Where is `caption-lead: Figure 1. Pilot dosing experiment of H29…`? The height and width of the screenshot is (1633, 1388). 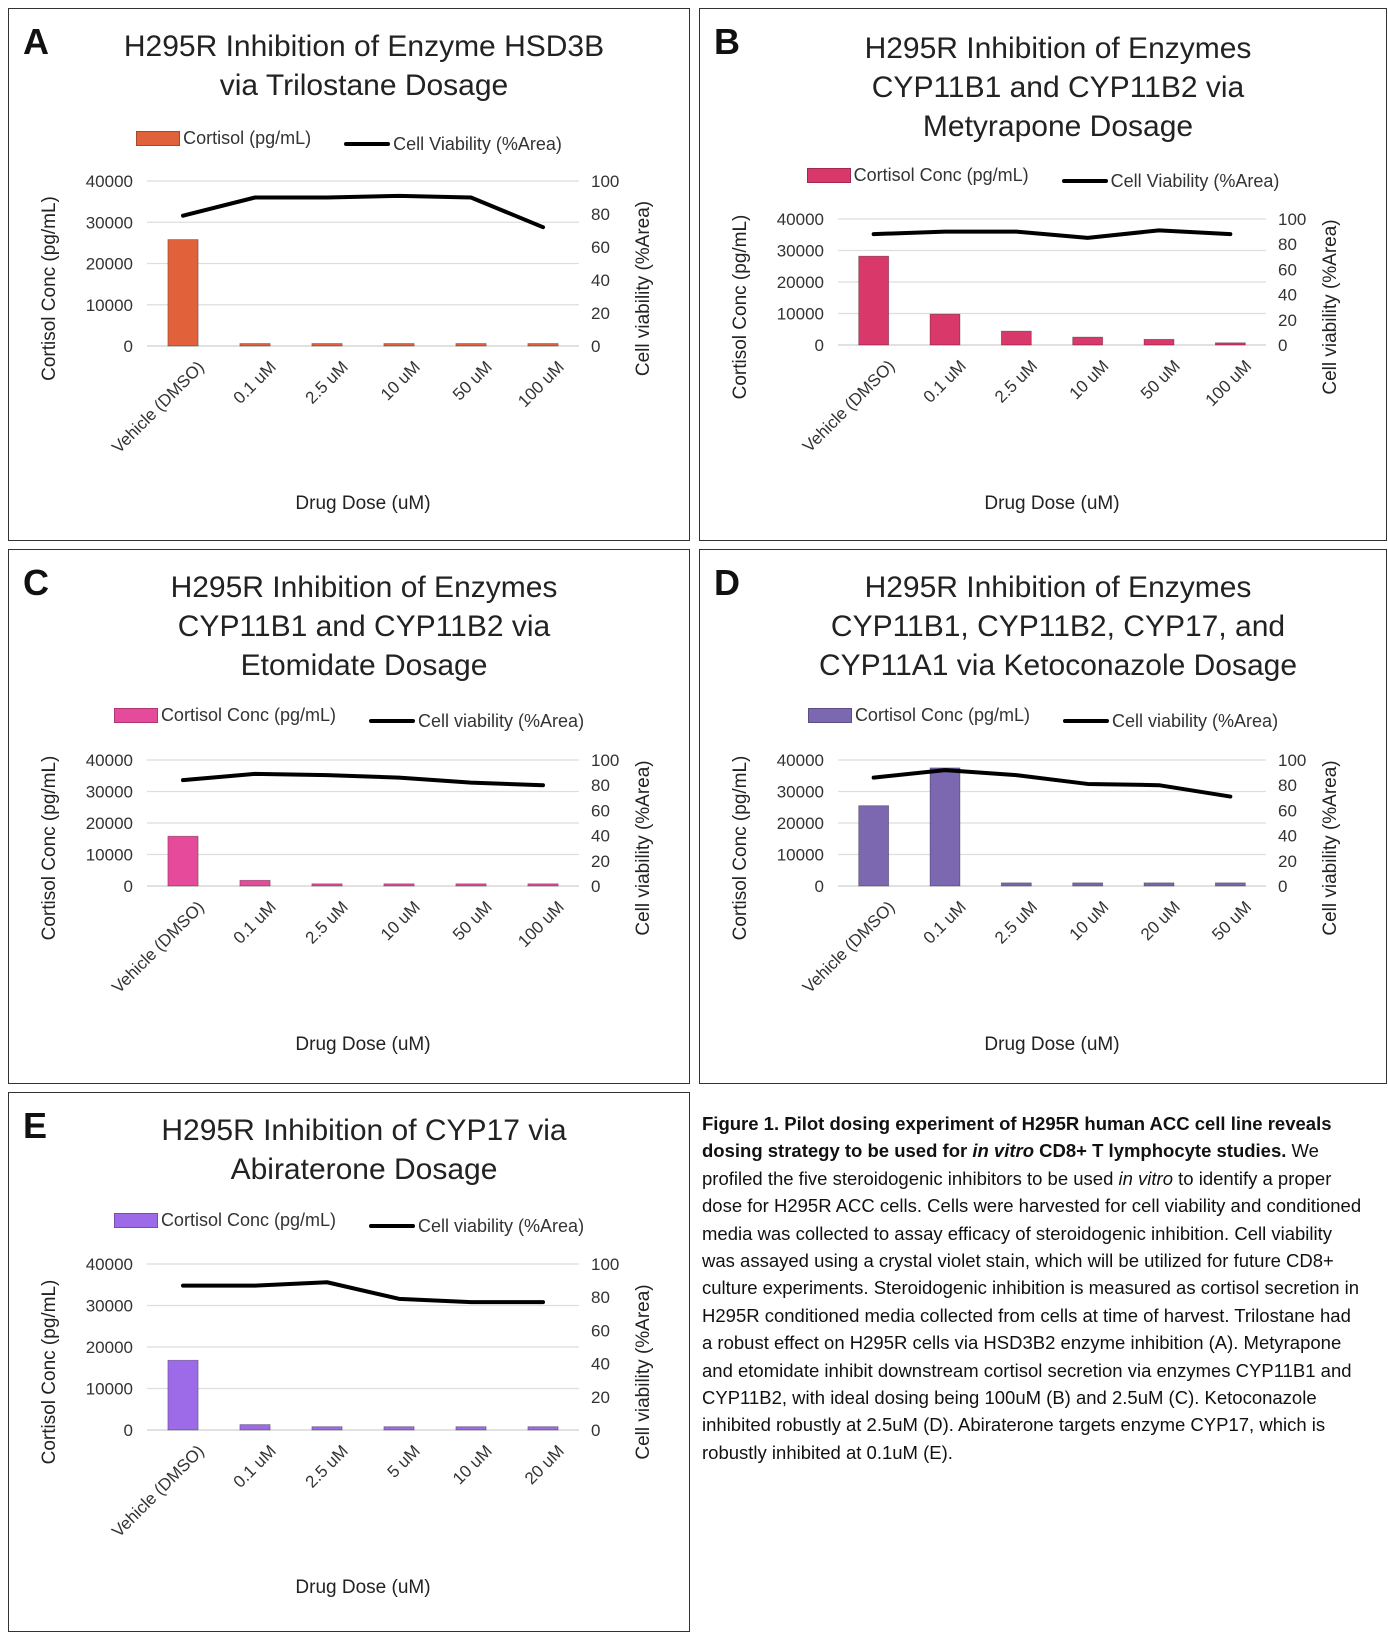 caption-lead: Figure 1. Pilot dosing experiment of H29… is located at coordinates (1017, 1137).